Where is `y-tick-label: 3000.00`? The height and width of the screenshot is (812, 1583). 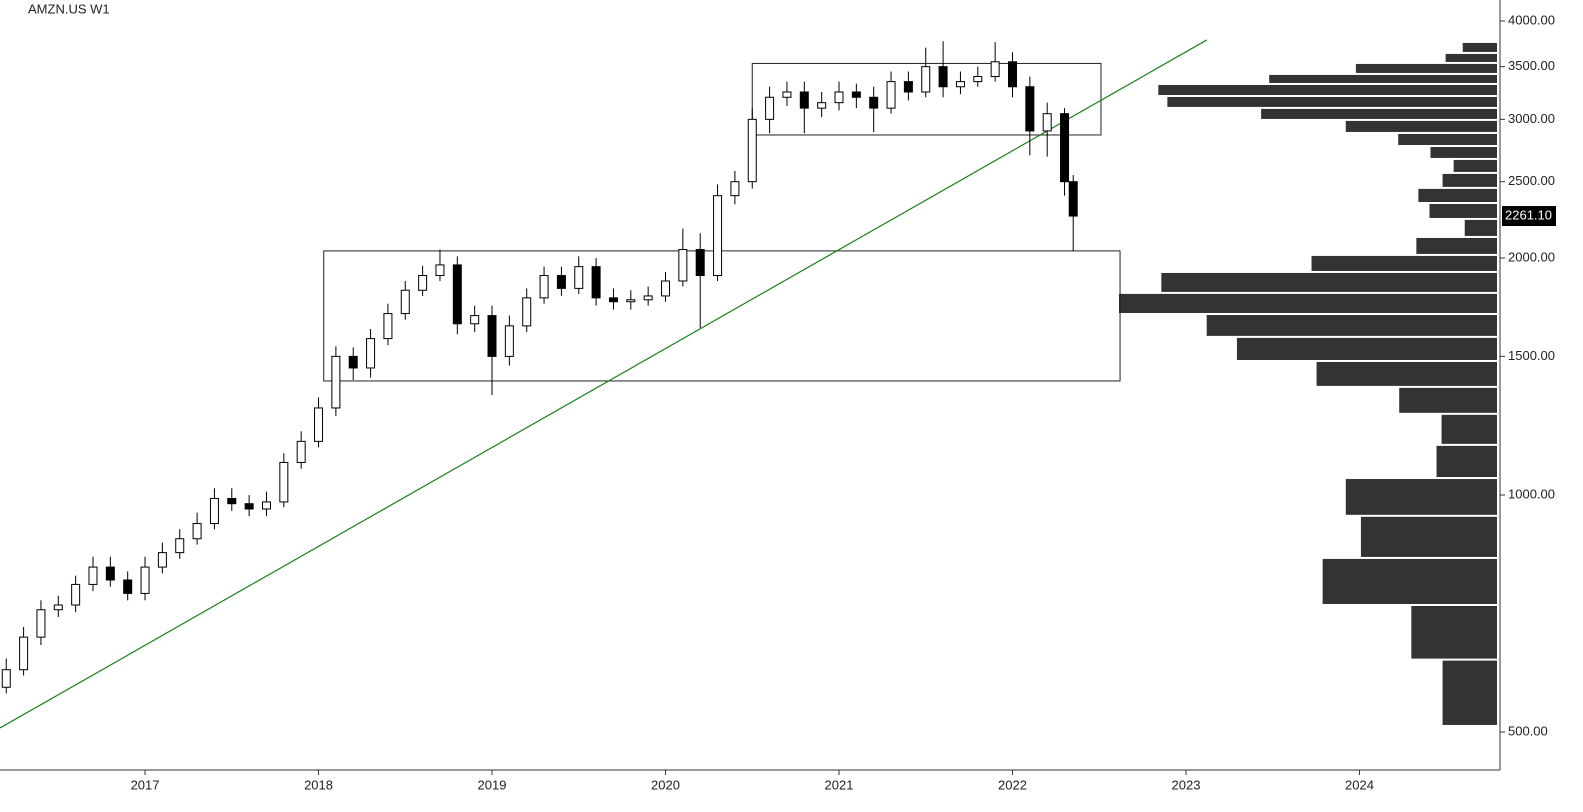
y-tick-label: 3000.00 is located at coordinates (1531, 118).